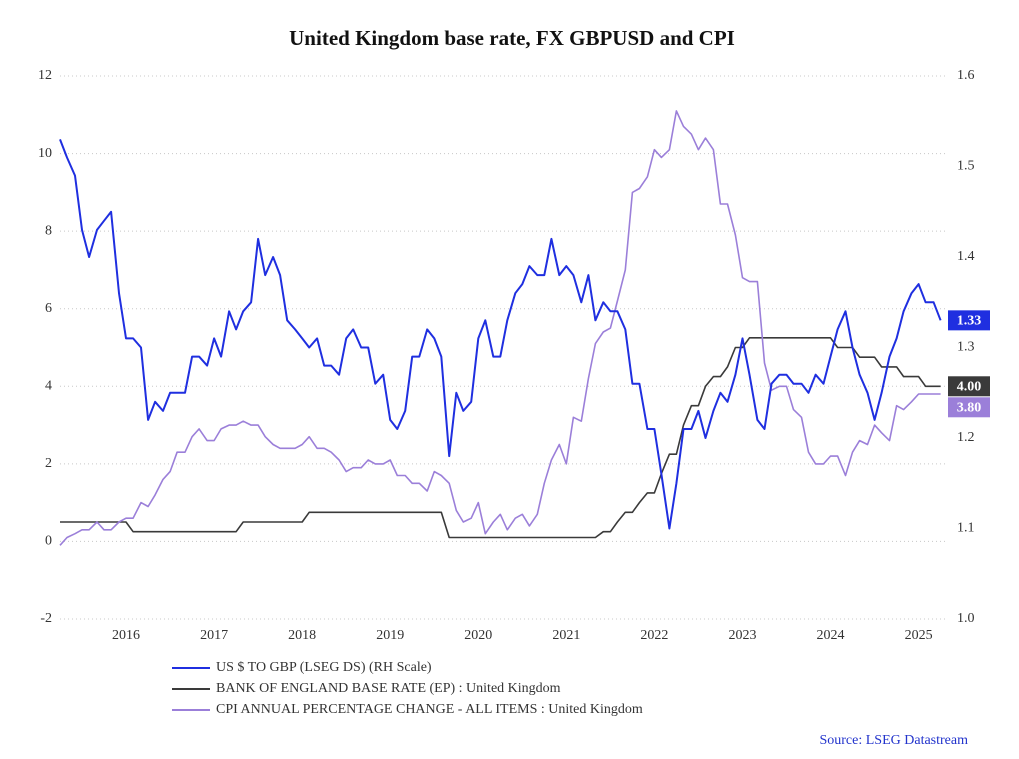 The image size is (1019, 759). I want to click on source-note: Source: LSEG Datastream, so click(893, 740).